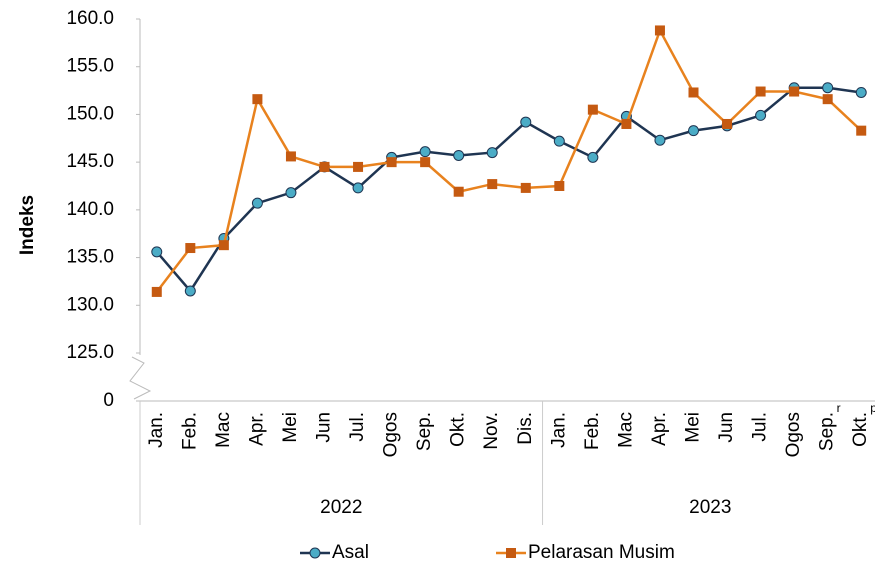 This screenshot has height=569, width=875. What do you see at coordinates (90, 352) in the screenshot?
I see `y-tick-label: 125.0` at bounding box center [90, 352].